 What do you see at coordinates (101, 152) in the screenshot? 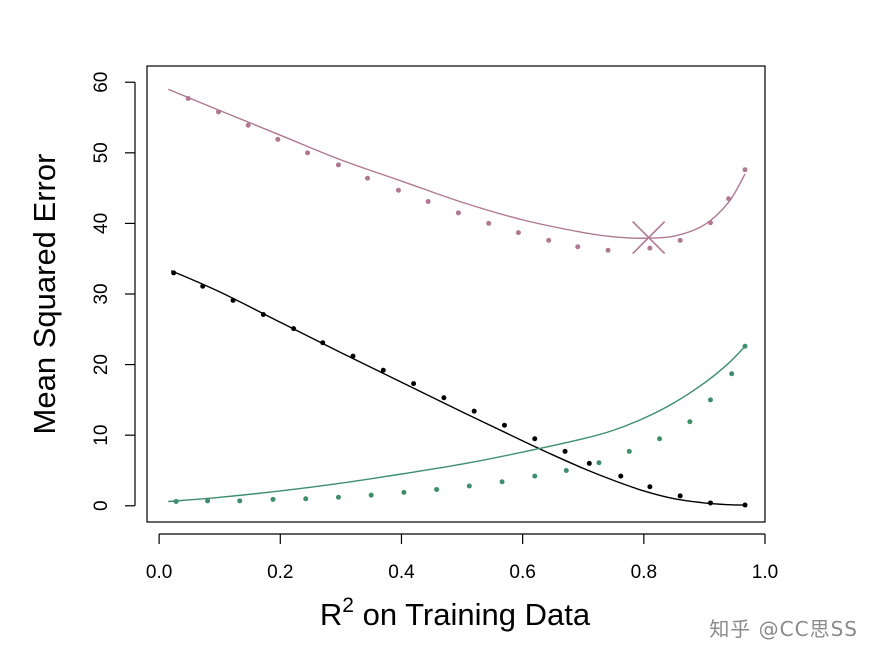
I see `y-tick-label: 50` at bounding box center [101, 152].